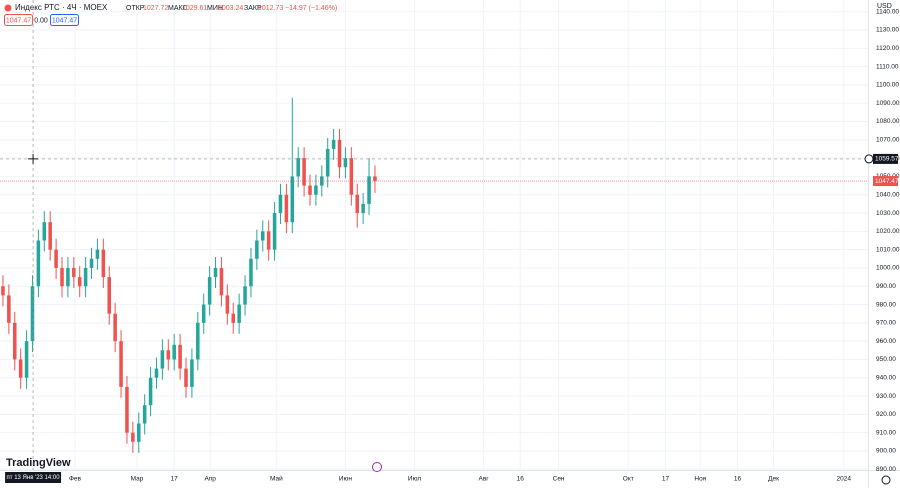 This screenshot has width=900, height=488. What do you see at coordinates (887, 85) in the screenshot?
I see `y-tick-label: 1100.00` at bounding box center [887, 85].